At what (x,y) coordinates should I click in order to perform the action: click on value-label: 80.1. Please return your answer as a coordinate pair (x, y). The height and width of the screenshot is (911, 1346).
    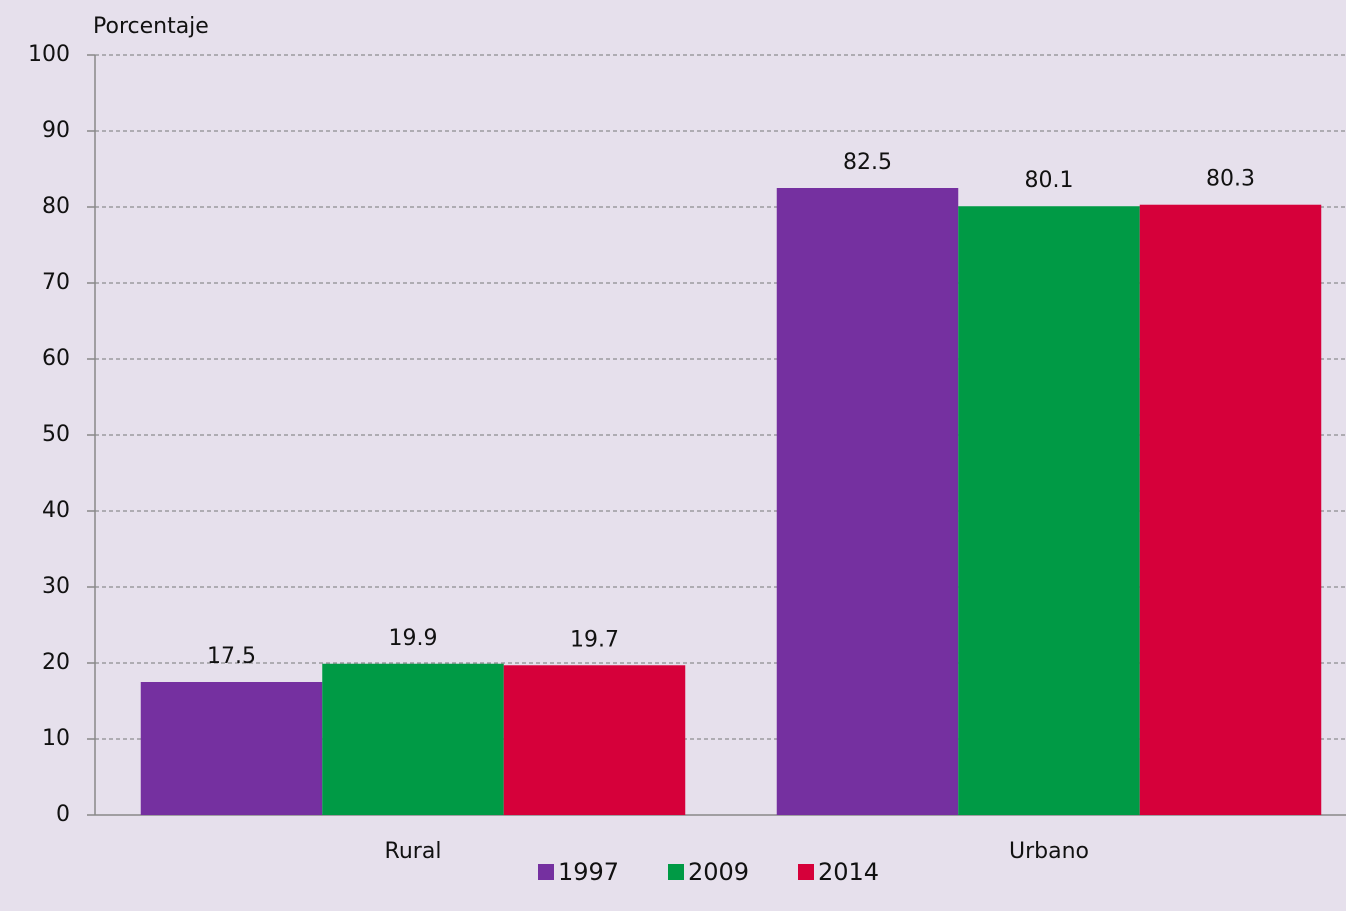
    Looking at the image, I should click on (1049, 180).